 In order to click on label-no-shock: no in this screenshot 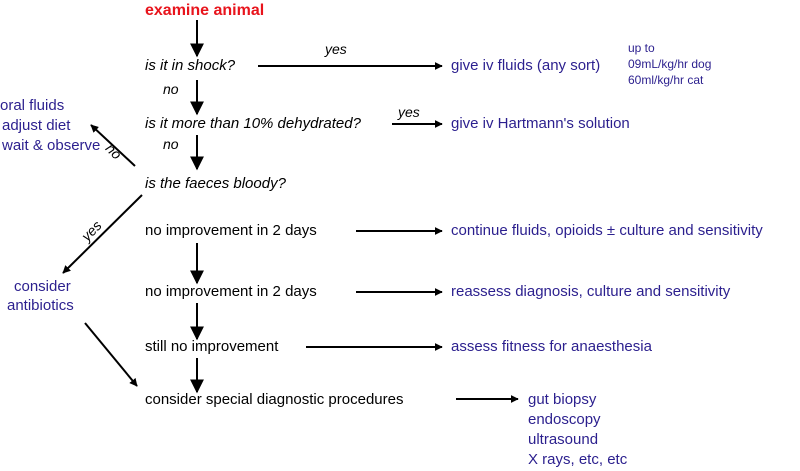, I will do `click(171, 89)`.